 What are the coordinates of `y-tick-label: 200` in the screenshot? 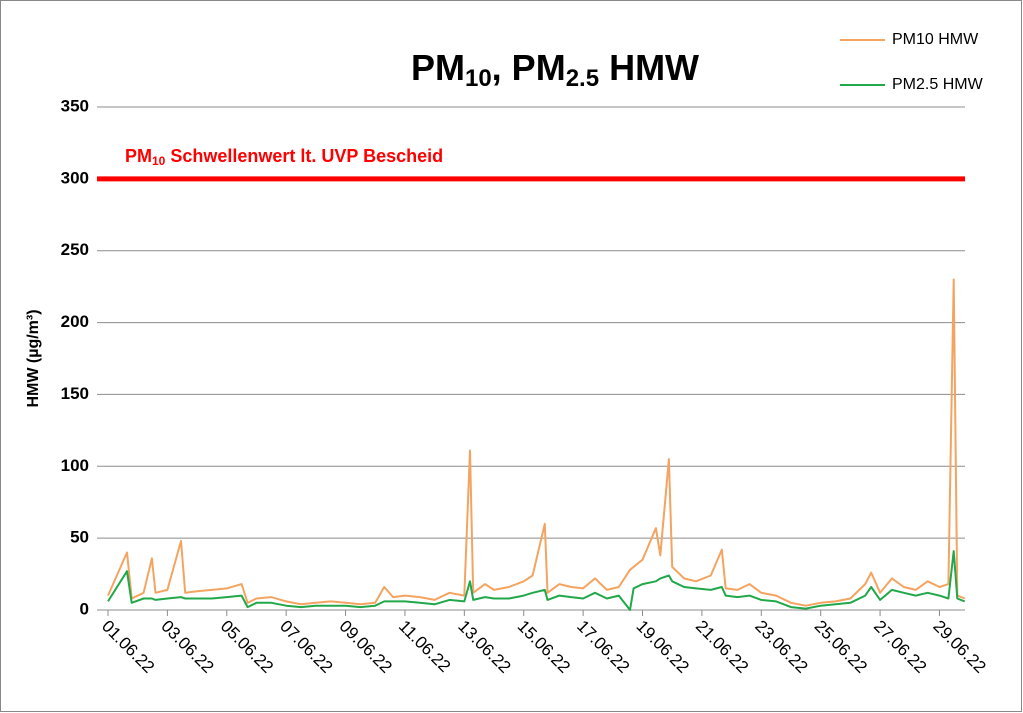 It's located at (75, 321).